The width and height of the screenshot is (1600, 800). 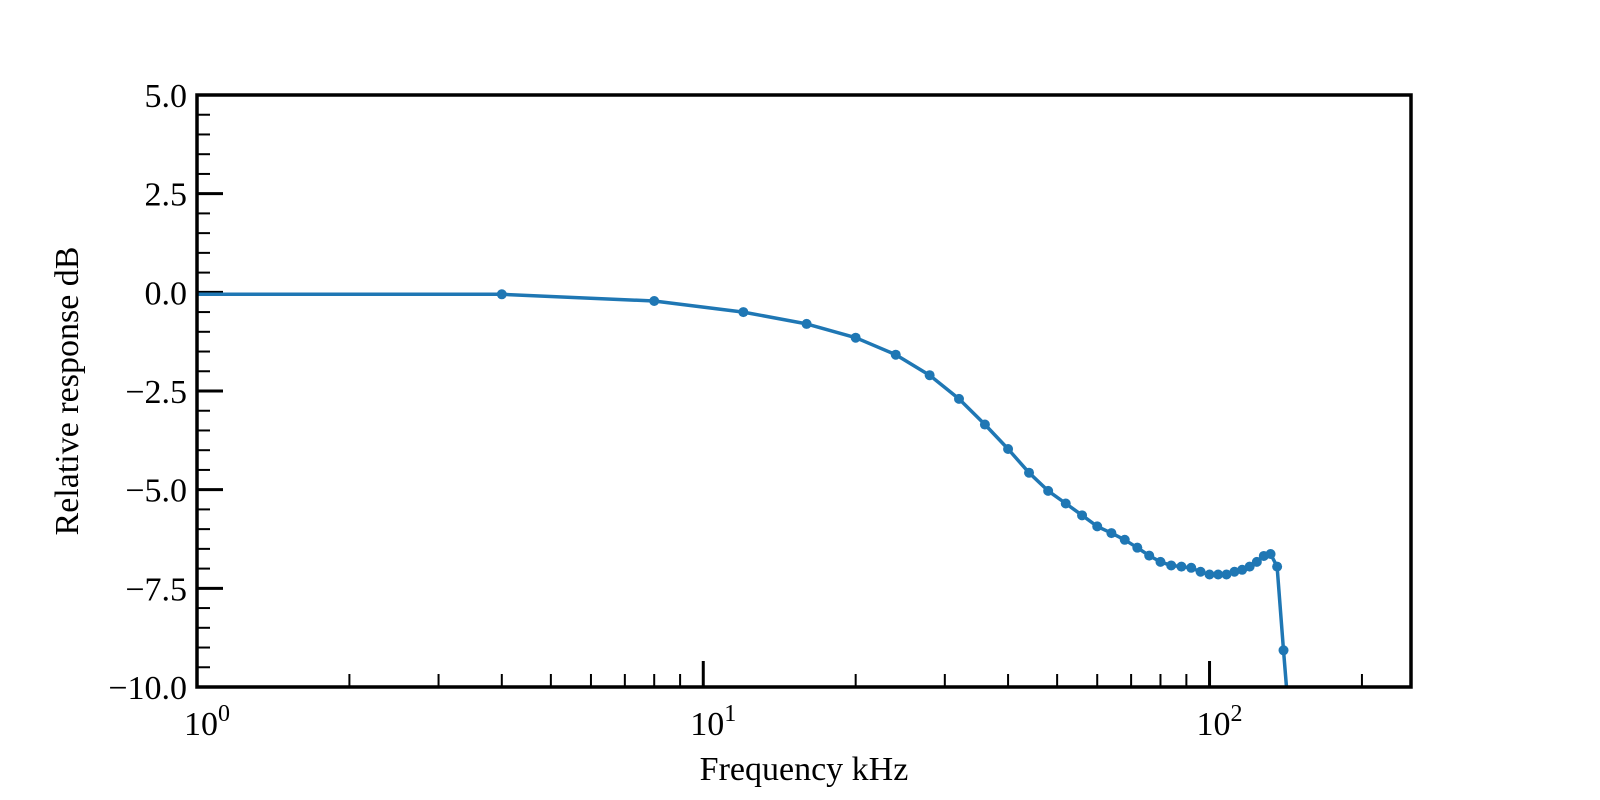 What do you see at coordinates (156, 589) in the screenshot?
I see `y-tick-label: −7.5` at bounding box center [156, 589].